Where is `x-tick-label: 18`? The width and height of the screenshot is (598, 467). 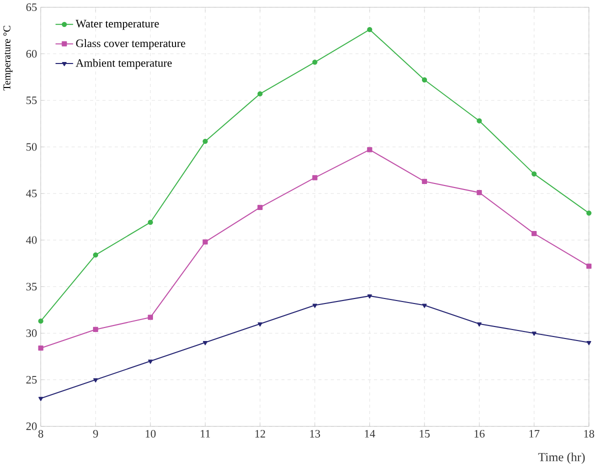 x-tick-label: 18 is located at coordinates (589, 434).